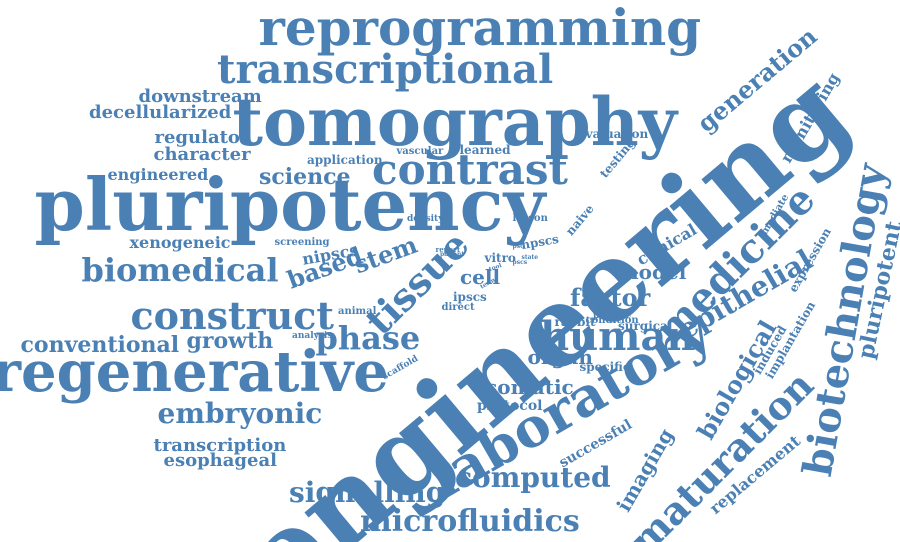 The height and width of the screenshot is (542, 900). Describe the element at coordinates (345, 160) in the screenshot. I see `cloud-word: application` at that location.